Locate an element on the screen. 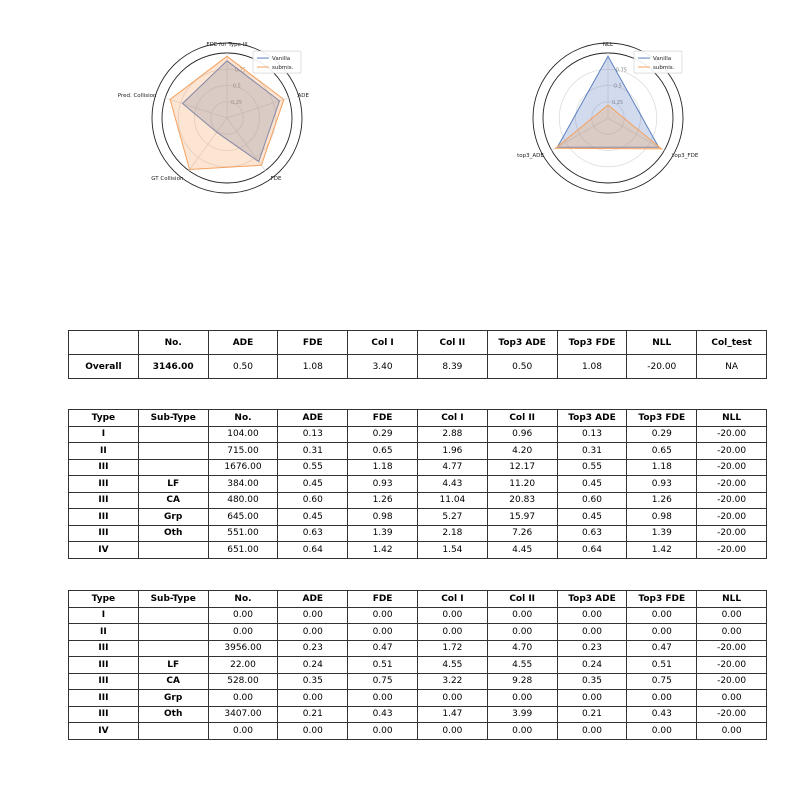 This screenshot has width=788, height=794. table-cell: 0.47 is located at coordinates (382, 648).